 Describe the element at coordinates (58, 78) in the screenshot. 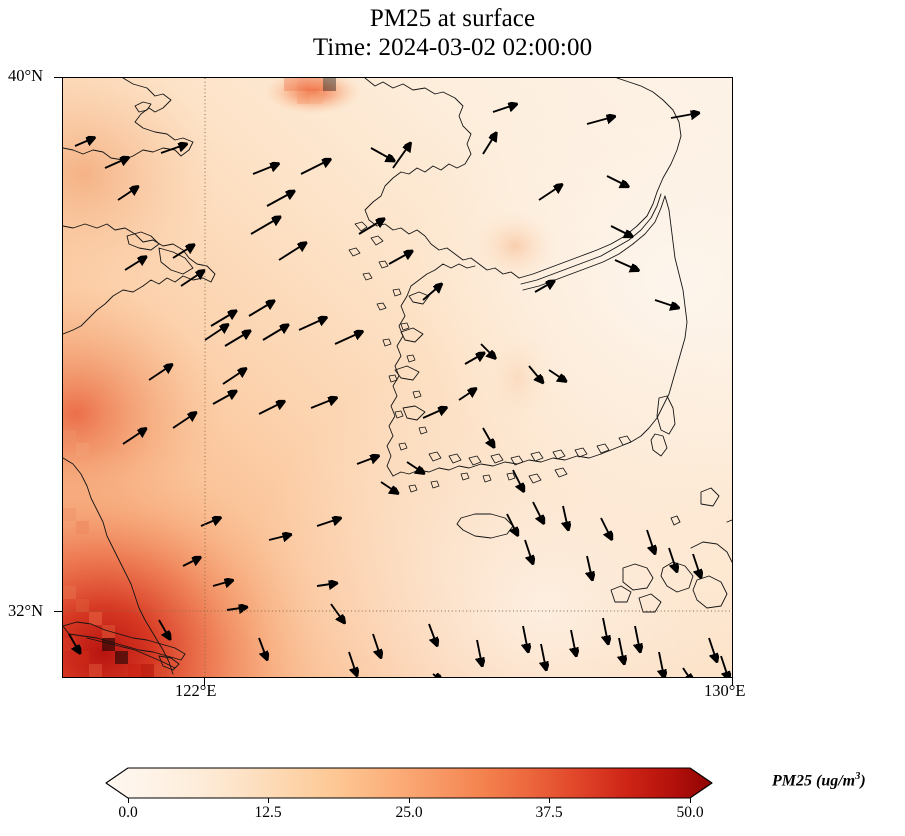

I see `ytick-mark-40n` at that location.